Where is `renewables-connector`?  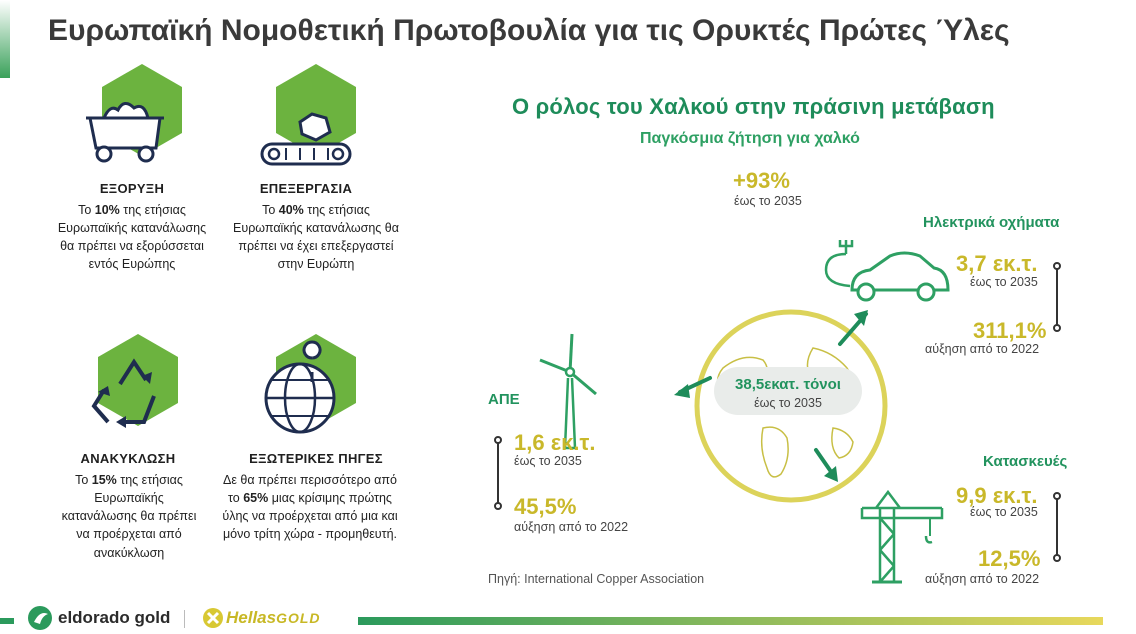
renewables-connector is located at coordinates (498, 473).